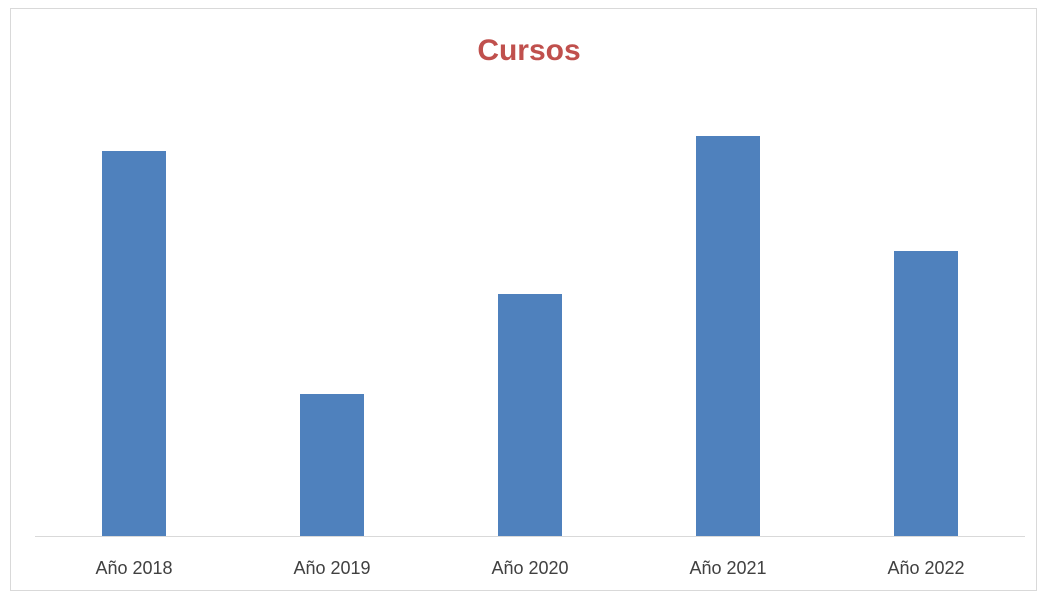 The width and height of the screenshot is (1047, 599). I want to click on x-tick-label: Año 2019, so click(331, 568).